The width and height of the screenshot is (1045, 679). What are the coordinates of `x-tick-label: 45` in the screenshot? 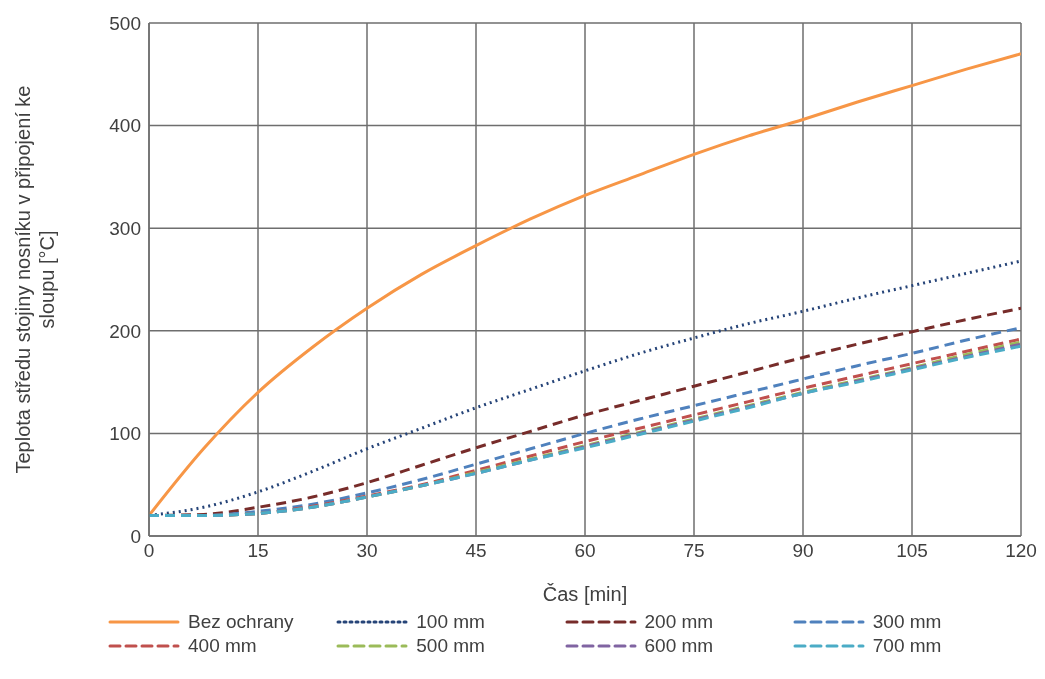 It's located at (476, 551).